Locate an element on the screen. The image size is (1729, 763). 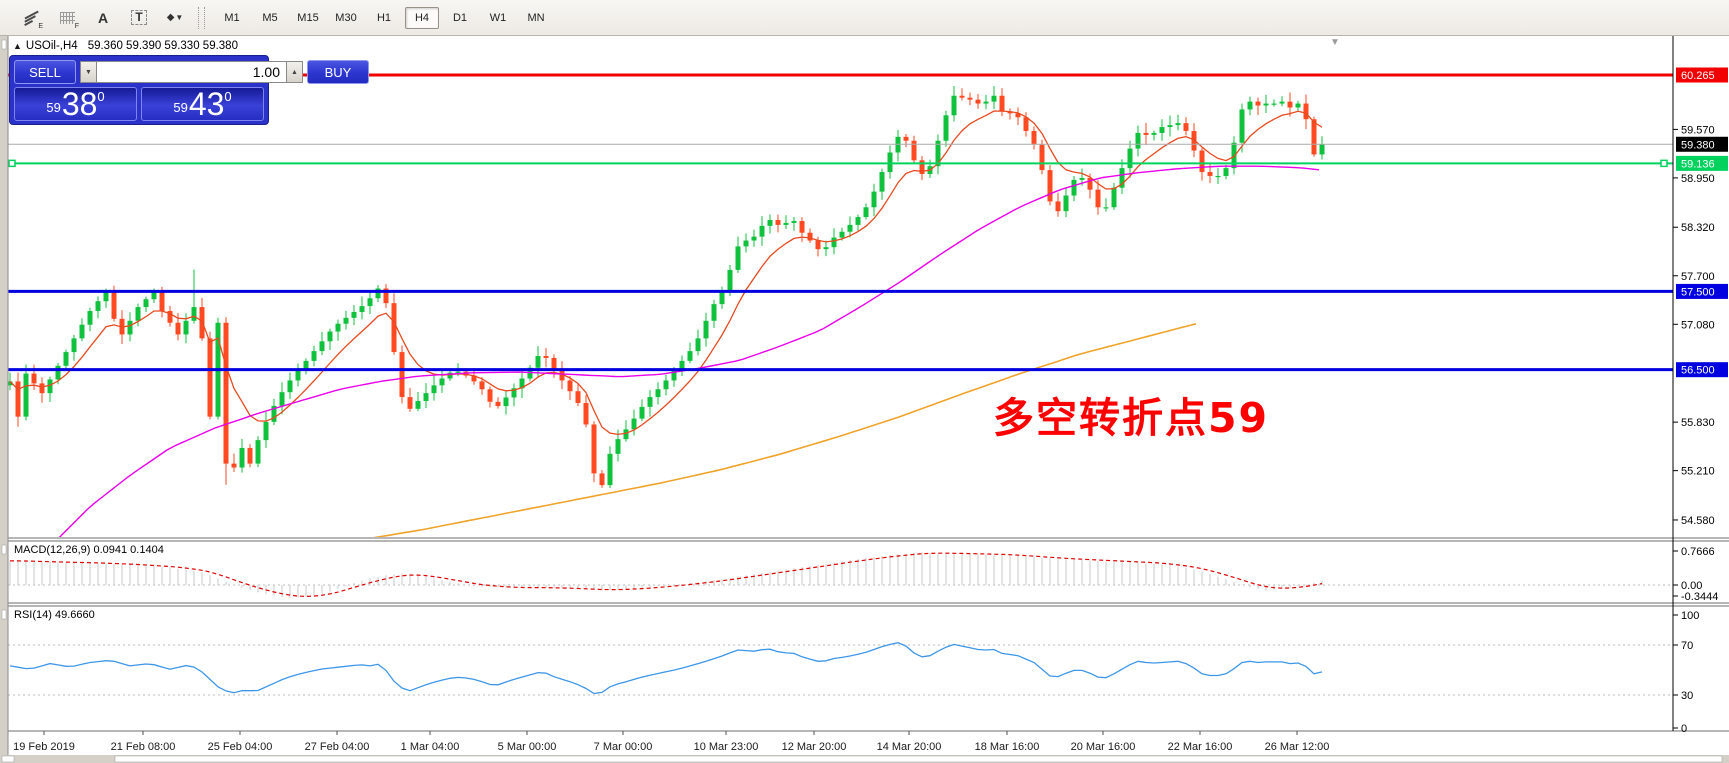
indicator-scale-label: 0.7666 is located at coordinates (1698, 552).